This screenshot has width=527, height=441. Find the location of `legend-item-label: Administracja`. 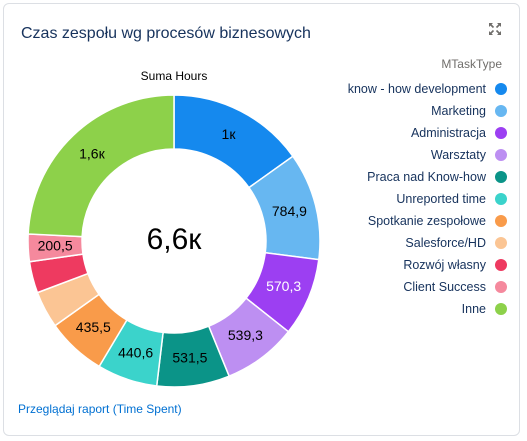

legend-item-label: Administracja is located at coordinates (448, 133).